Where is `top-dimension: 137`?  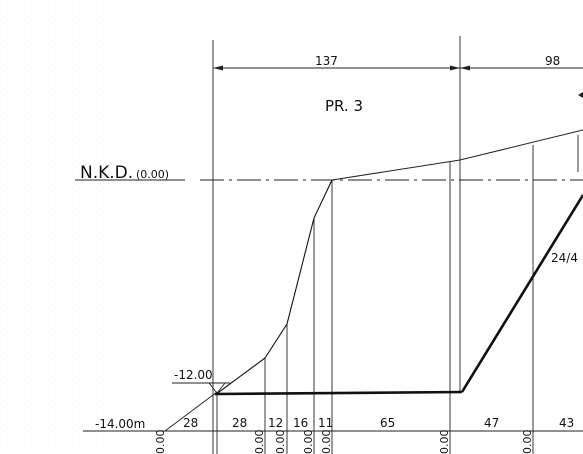 top-dimension: 137 is located at coordinates (326, 61).